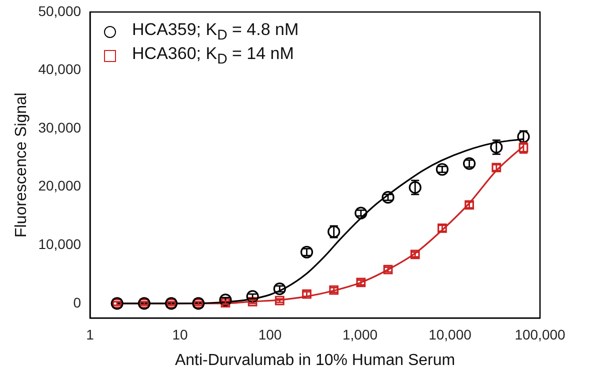  What do you see at coordinates (21, 165) in the screenshot?
I see `y-axis-title: Fluorescence Signal` at bounding box center [21, 165].